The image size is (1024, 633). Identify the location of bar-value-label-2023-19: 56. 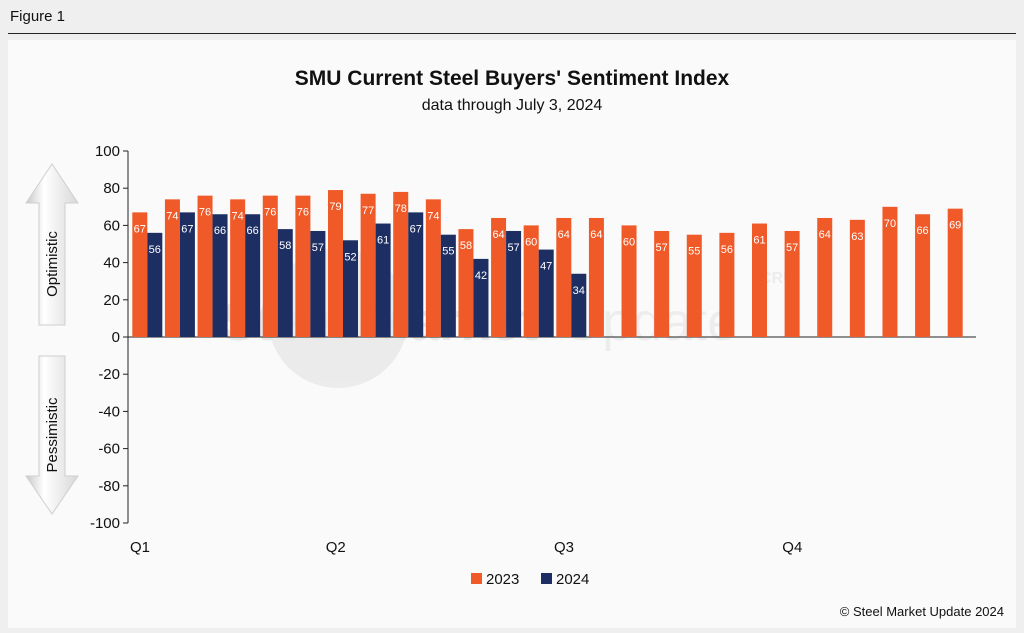
(727, 250).